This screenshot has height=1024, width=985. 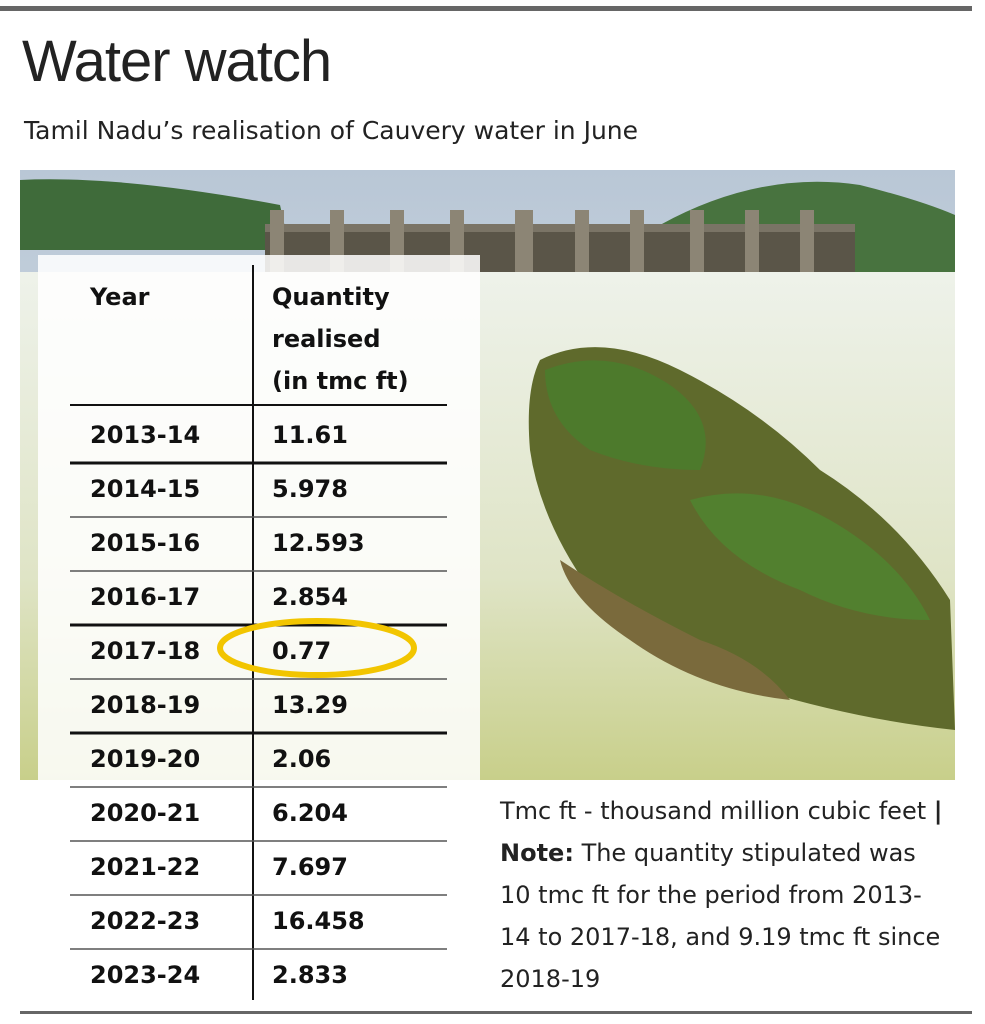 I want to click on year-cell: 2016-17, so click(x=145, y=597).